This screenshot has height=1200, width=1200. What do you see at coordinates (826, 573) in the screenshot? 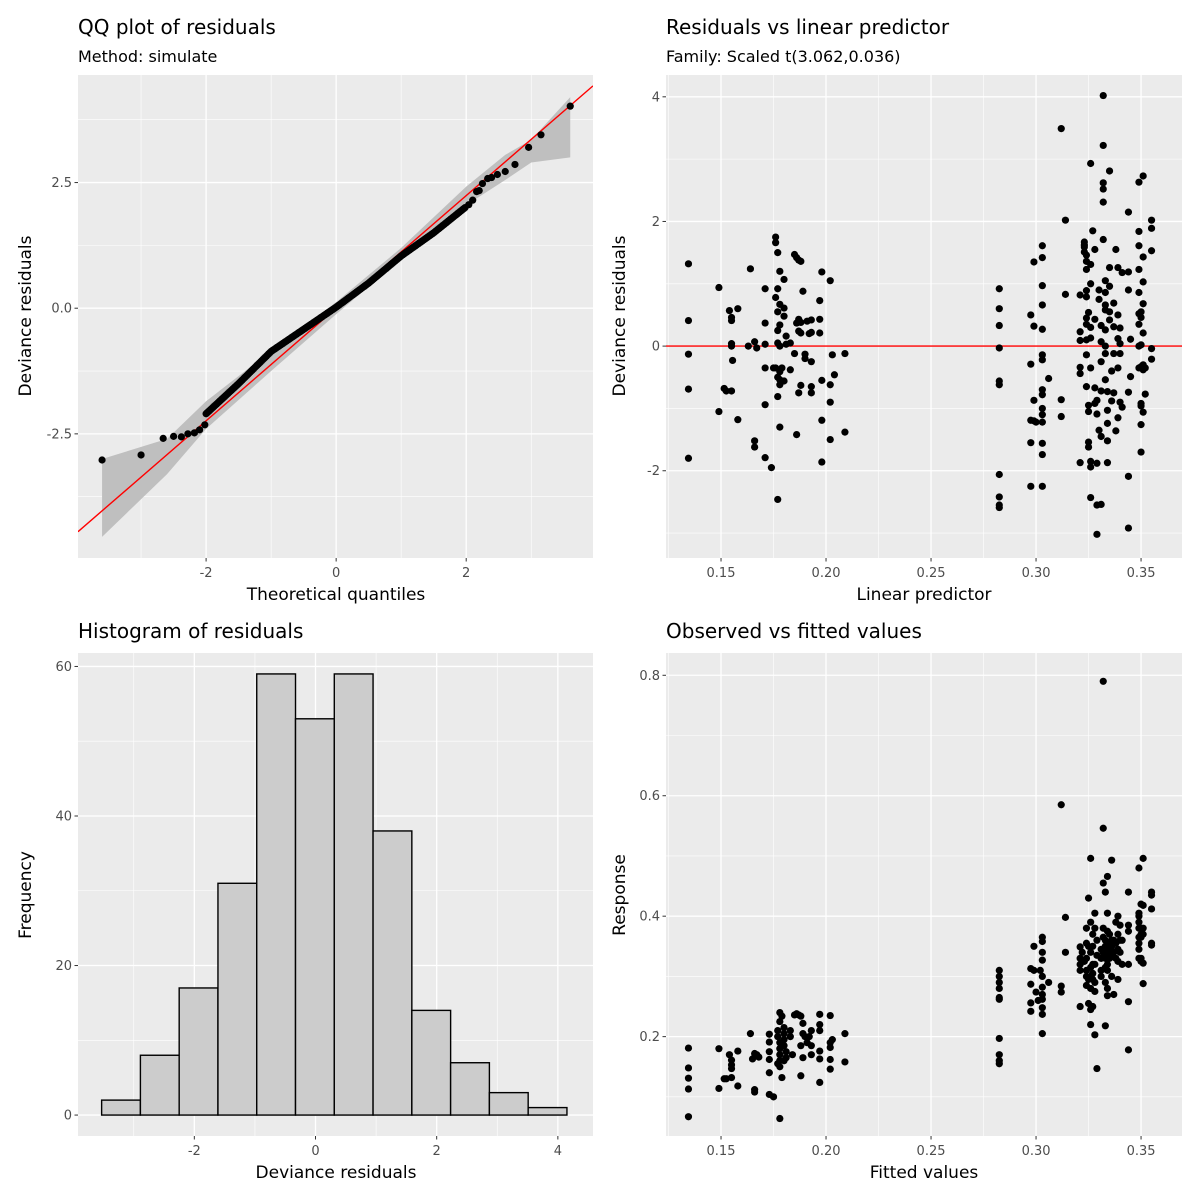
I see `rvlp-x-tick-label: 0.20` at bounding box center [826, 573].